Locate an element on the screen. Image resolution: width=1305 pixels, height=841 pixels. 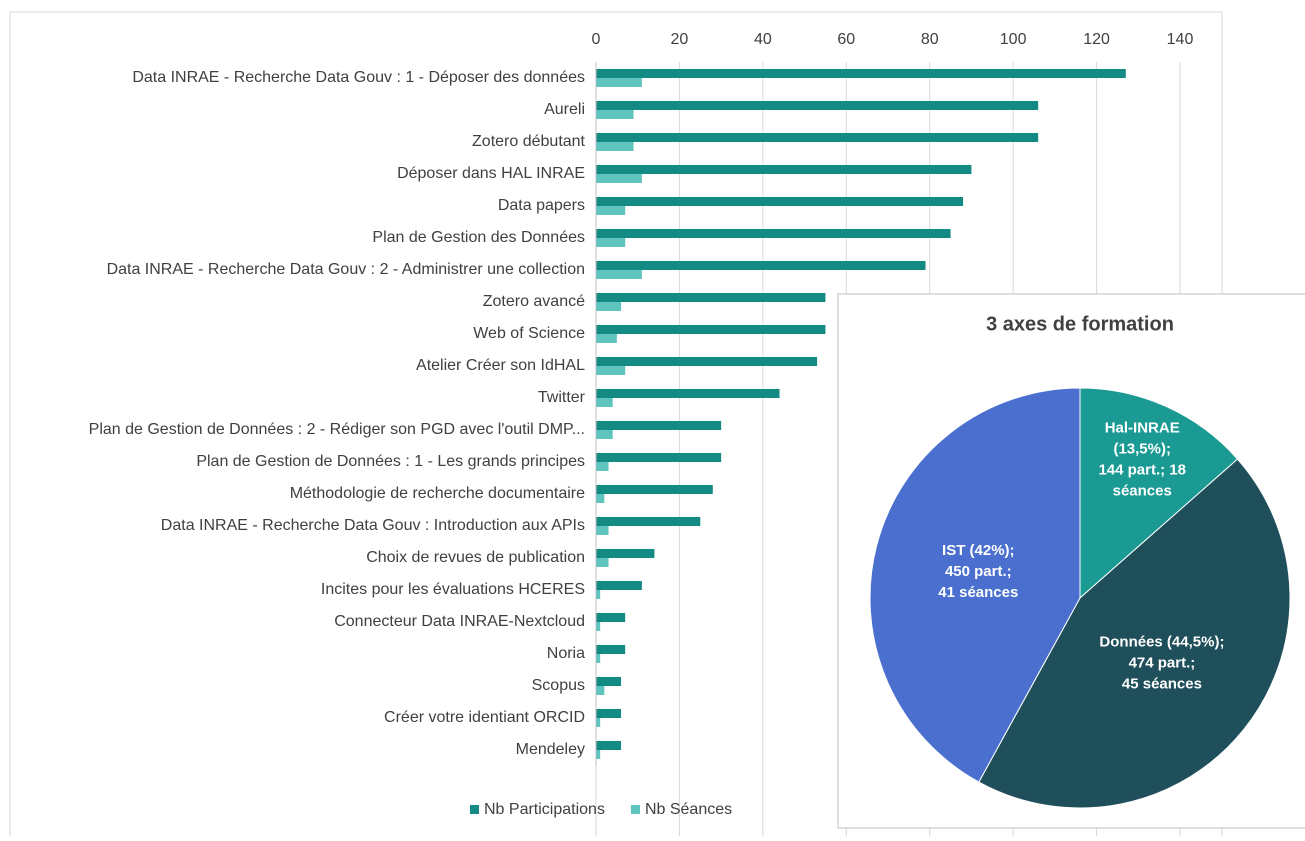
legend-label: Nb Participations is located at coordinates (544, 809).